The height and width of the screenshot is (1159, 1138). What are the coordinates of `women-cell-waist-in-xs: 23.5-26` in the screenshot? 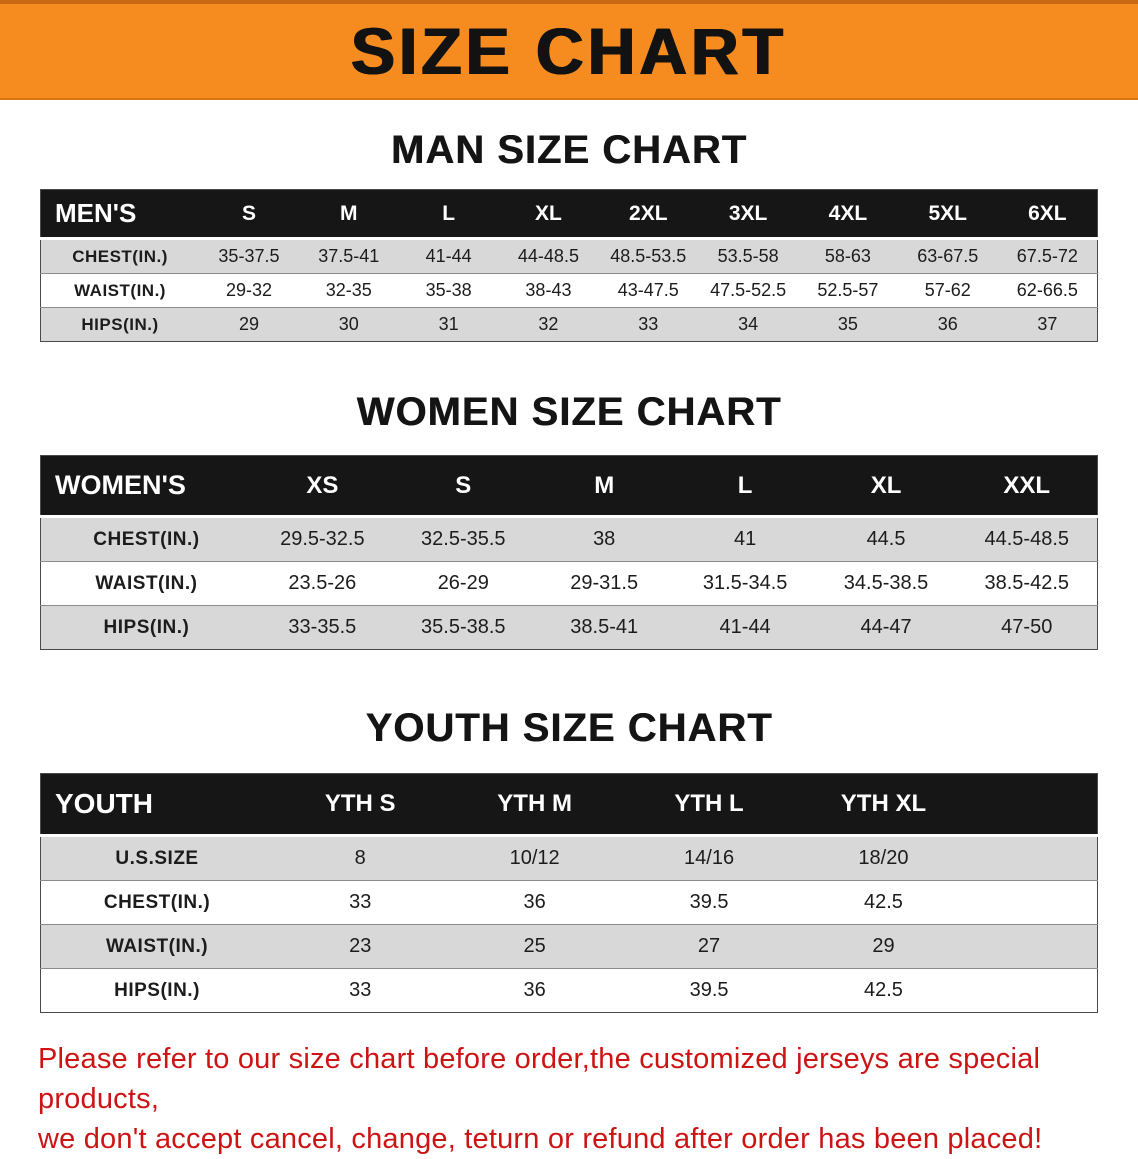 It's located at (322, 583).